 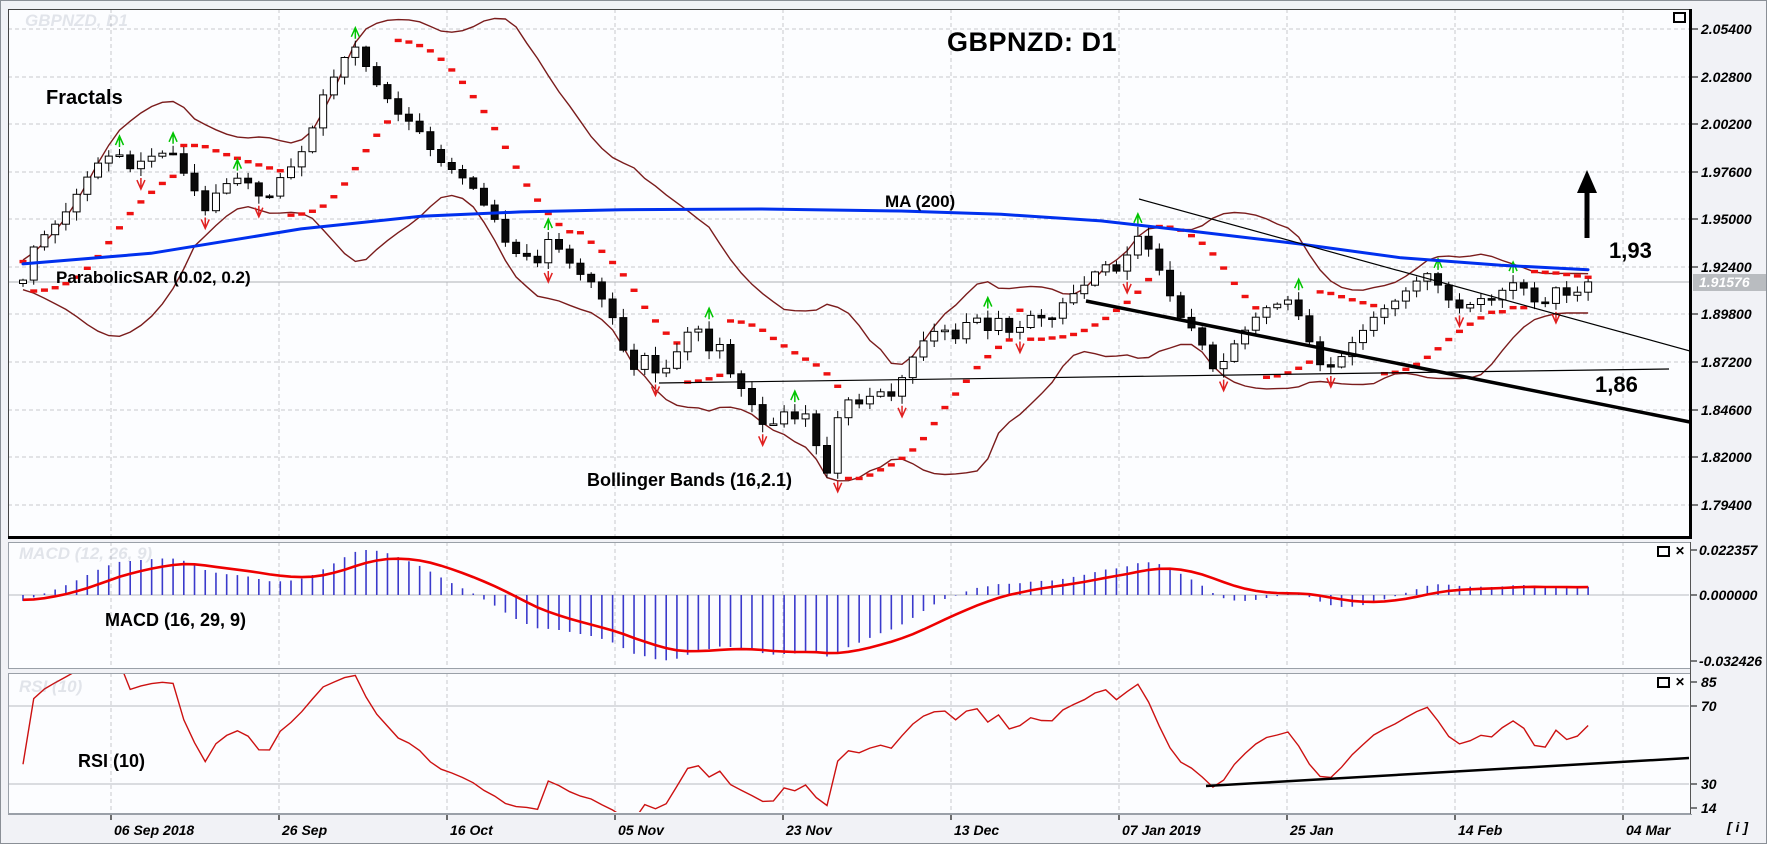 I want to click on ma200-label: MA (200), so click(x=920, y=201).